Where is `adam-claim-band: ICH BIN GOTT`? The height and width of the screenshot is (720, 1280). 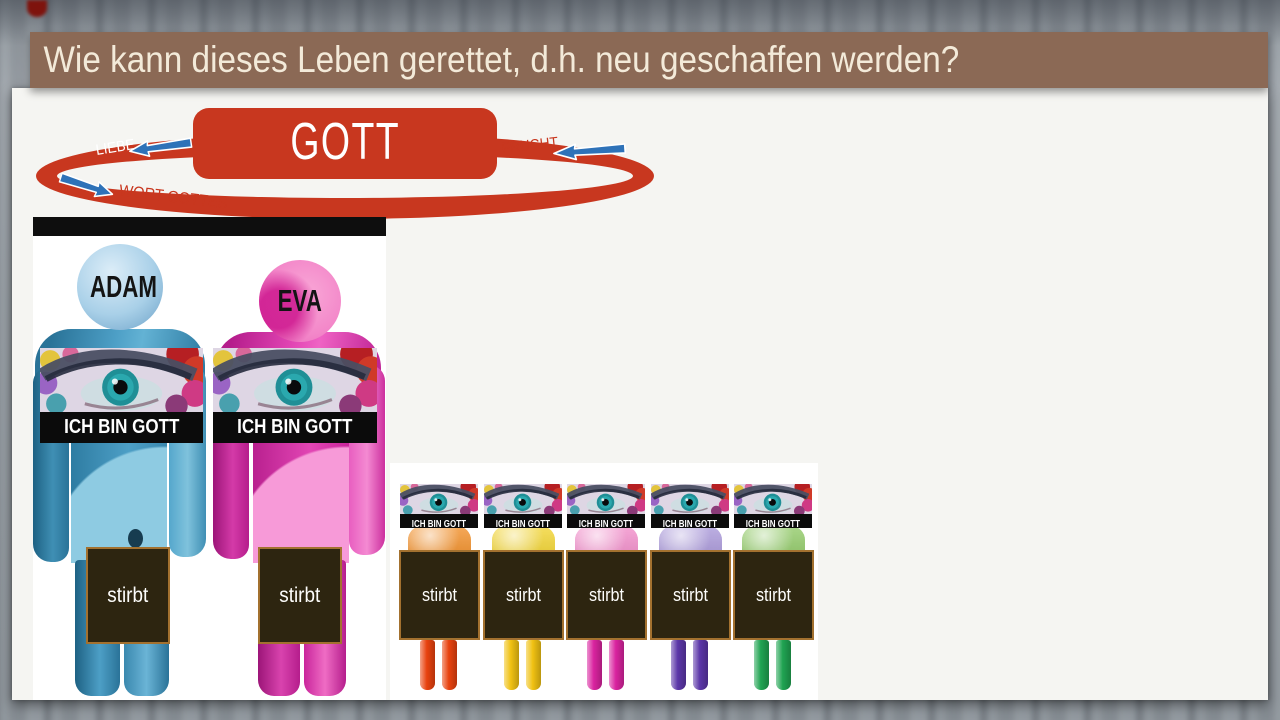 adam-claim-band: ICH BIN GOTT is located at coordinates (121, 427).